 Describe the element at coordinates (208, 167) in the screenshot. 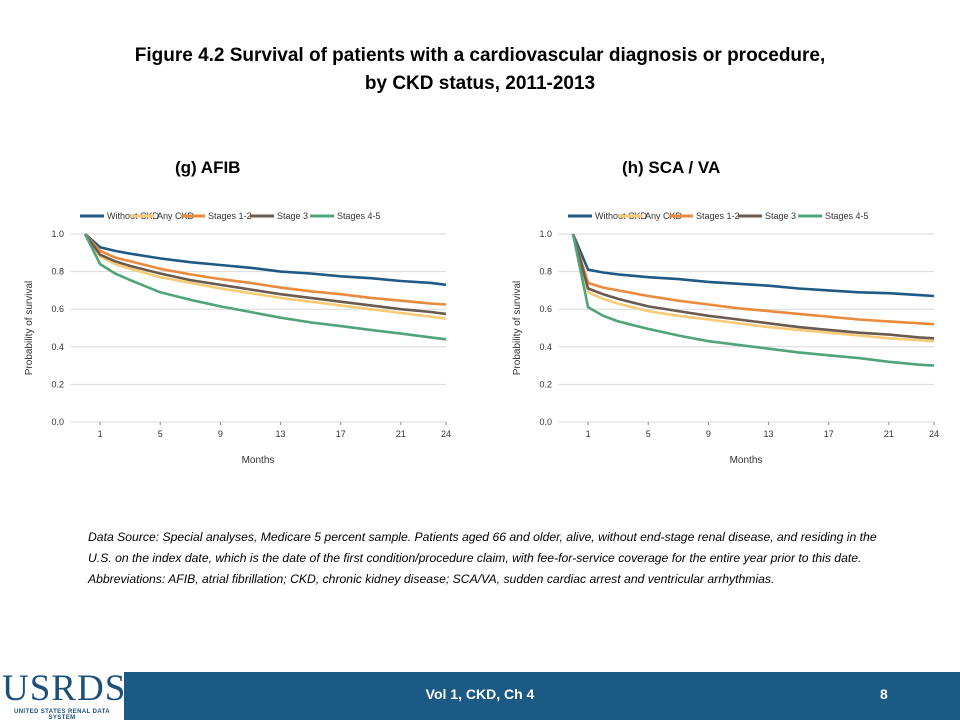

I see `panel-title-afib: (g) AFIB` at that location.